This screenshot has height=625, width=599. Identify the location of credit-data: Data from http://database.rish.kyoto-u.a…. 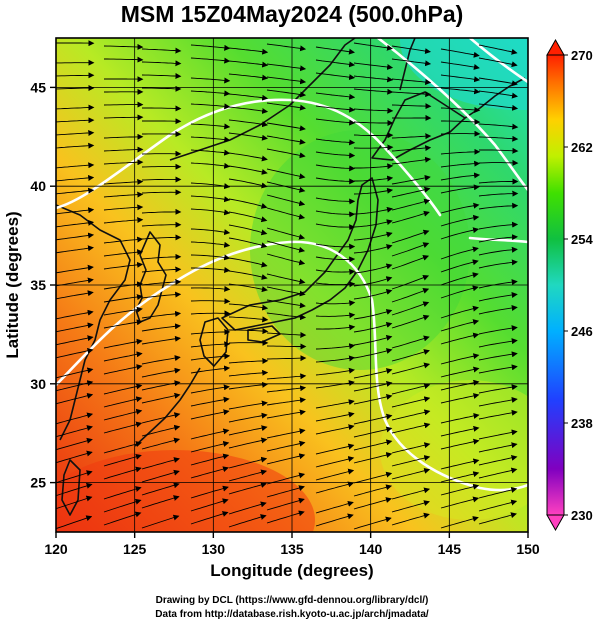
(292, 614).